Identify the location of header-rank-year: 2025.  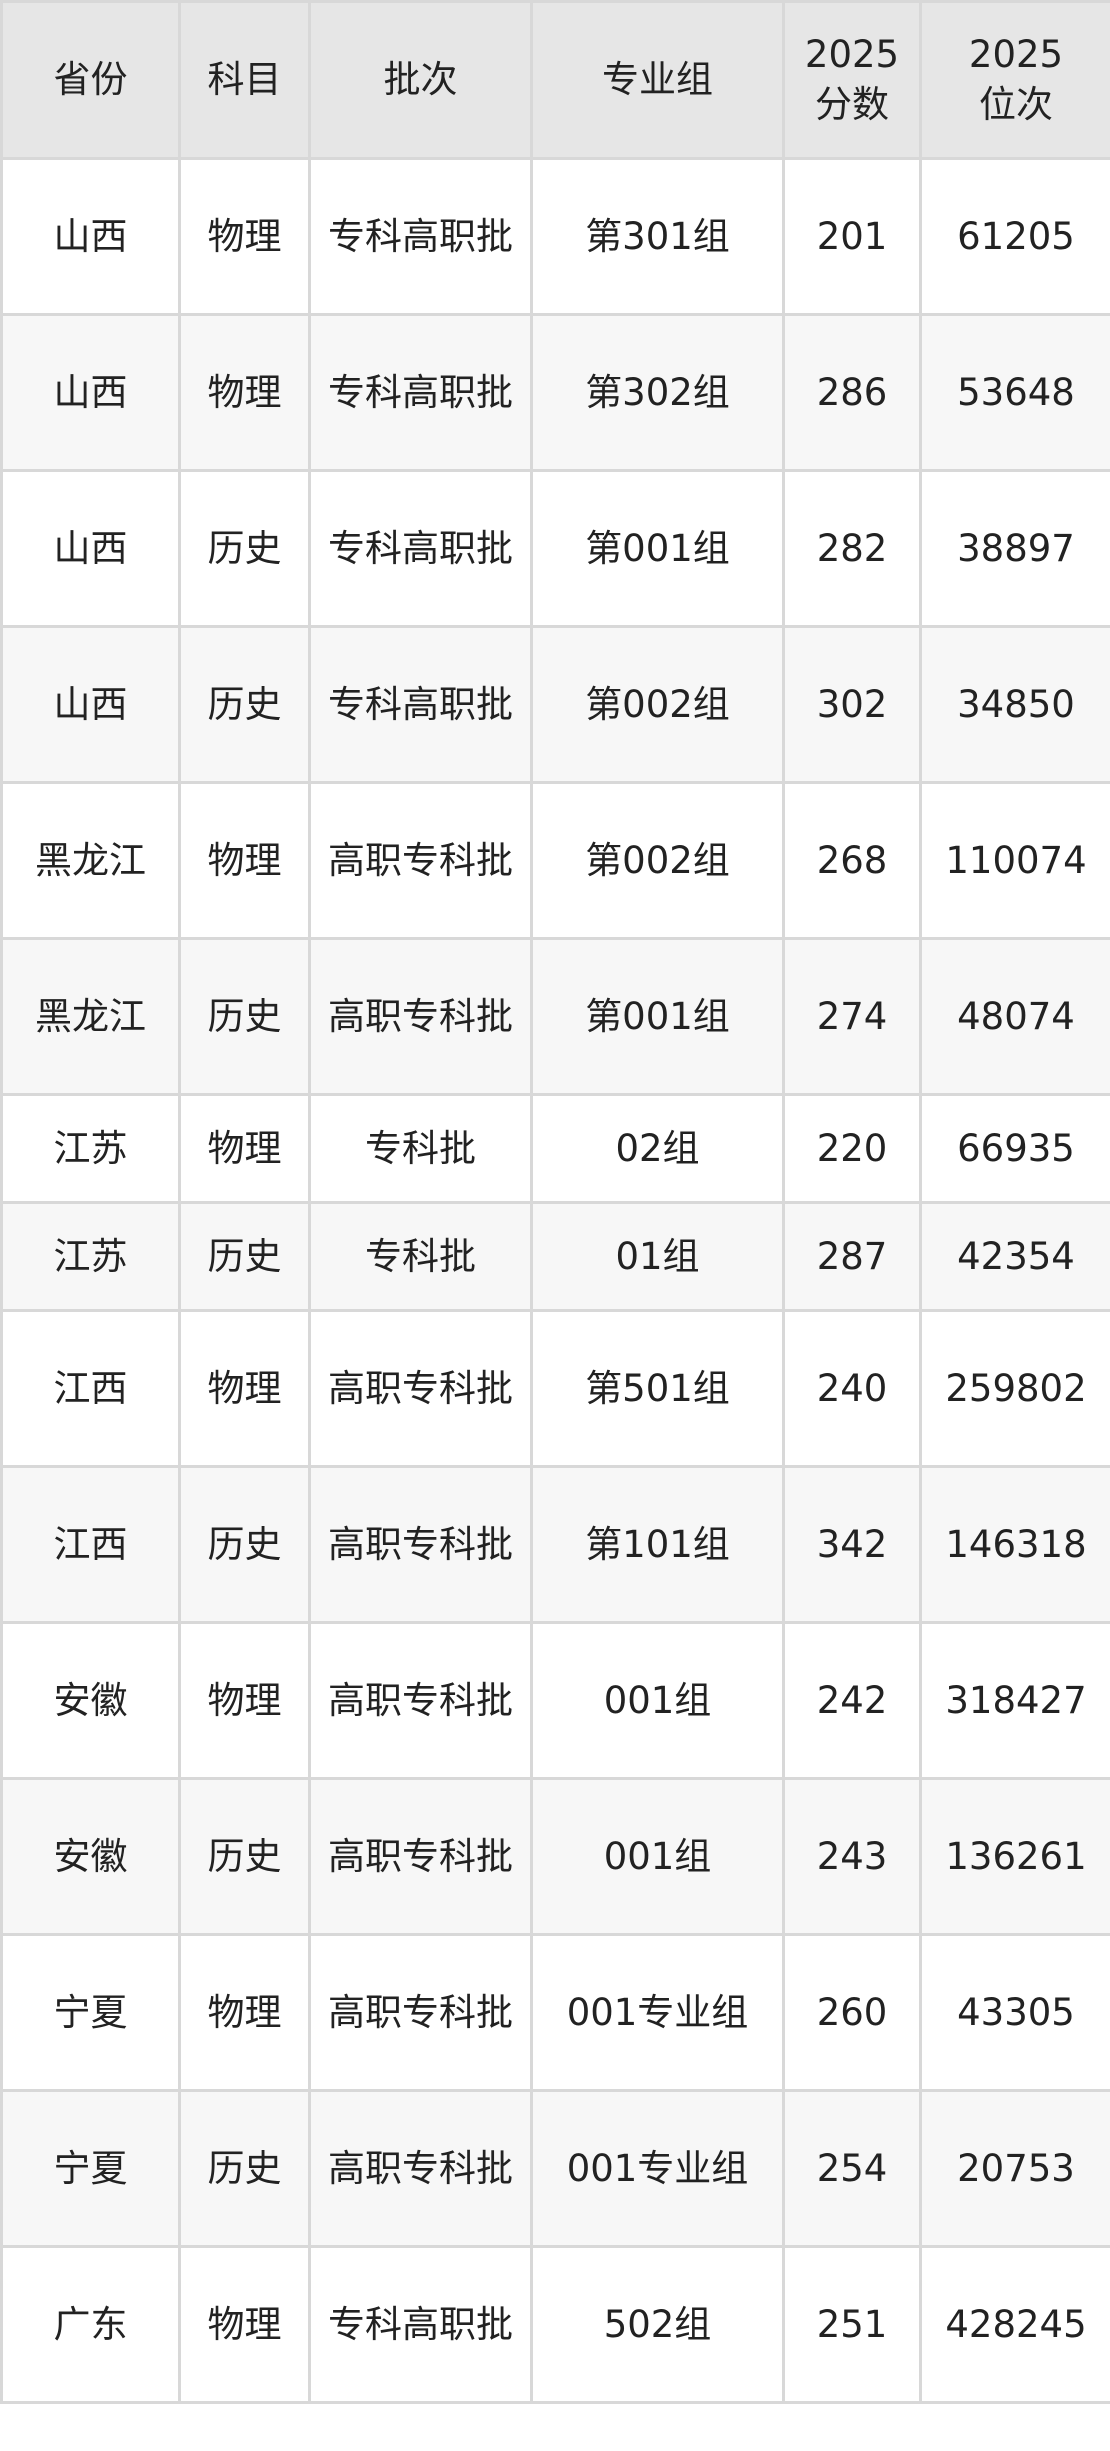
(1016, 54).